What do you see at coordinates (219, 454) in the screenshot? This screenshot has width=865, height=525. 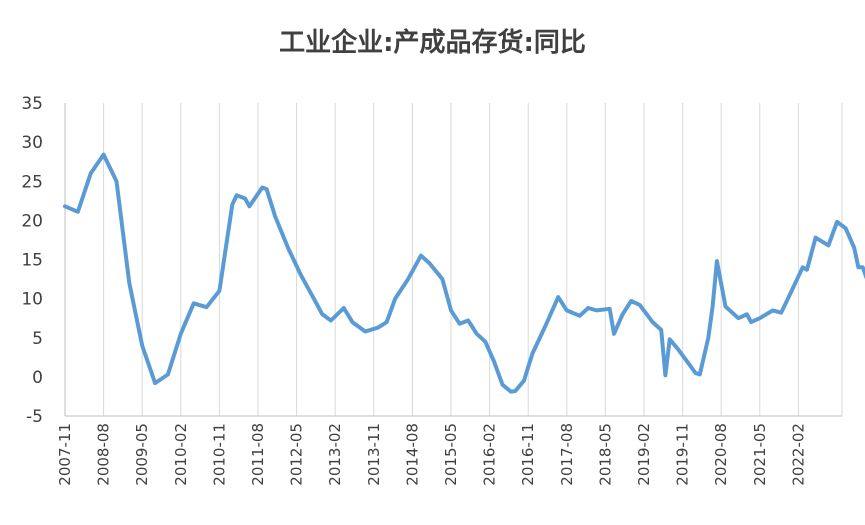 I see `x-tick-label: 2010-11` at bounding box center [219, 454].